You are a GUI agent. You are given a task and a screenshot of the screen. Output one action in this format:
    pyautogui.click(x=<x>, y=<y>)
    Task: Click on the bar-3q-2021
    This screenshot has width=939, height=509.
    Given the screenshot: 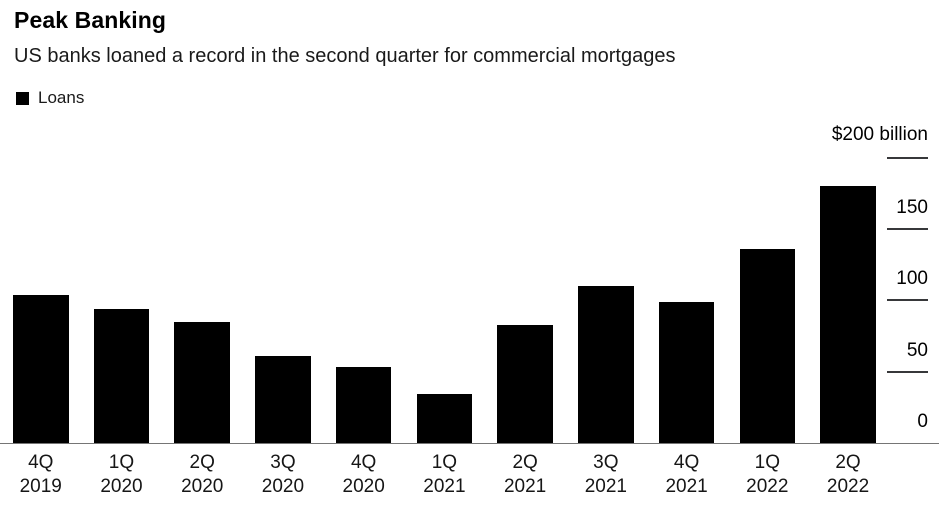 What is the action you would take?
    pyautogui.click(x=606, y=364)
    